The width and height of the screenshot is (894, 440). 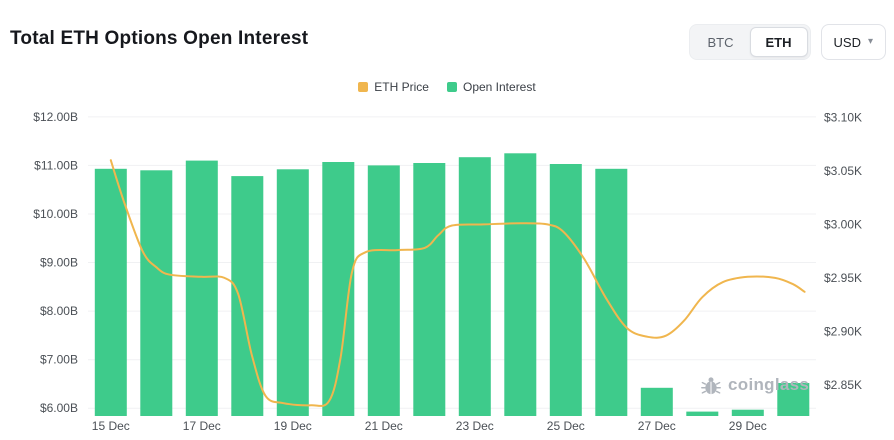 I want to click on svg-text: $3.05K, so click(x=843, y=171).